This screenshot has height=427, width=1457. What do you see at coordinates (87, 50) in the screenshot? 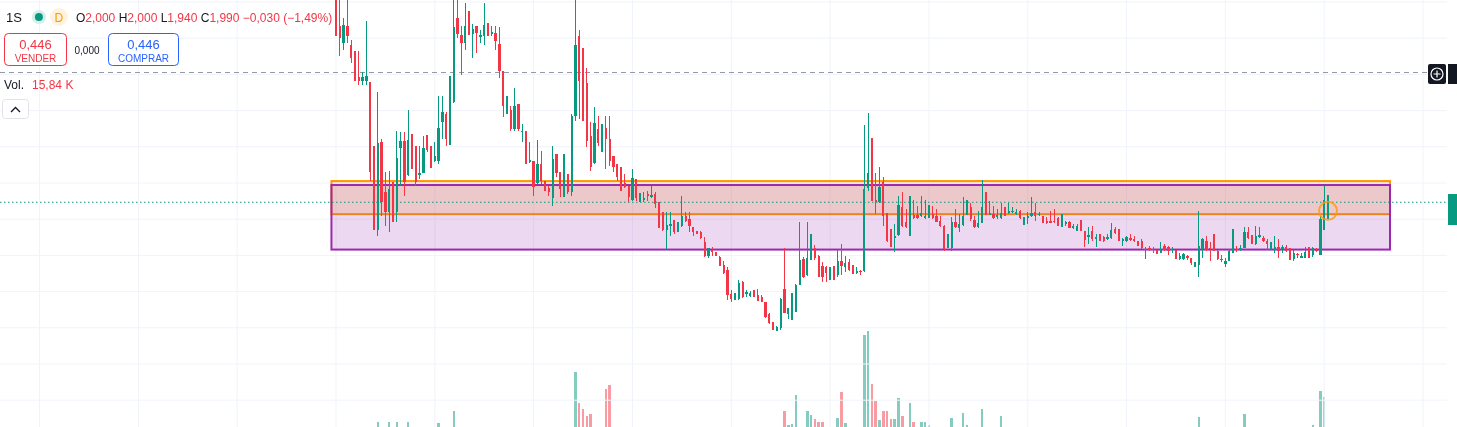
I see `text: 0,000` at bounding box center [87, 50].